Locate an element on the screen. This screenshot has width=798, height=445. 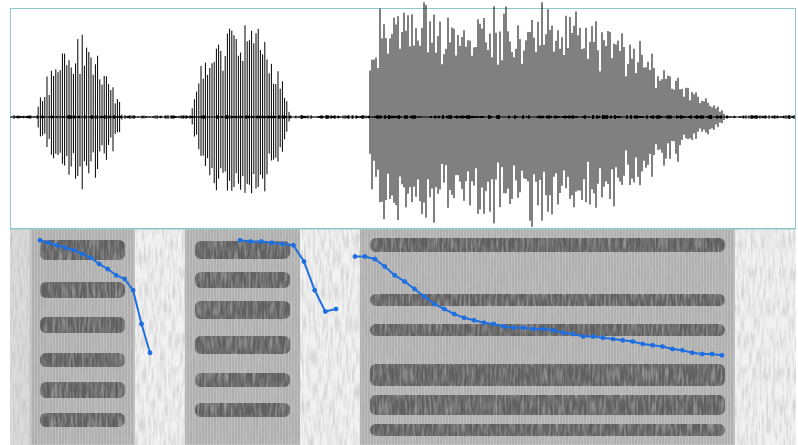
pitch-contour is located at coordinates (288, 276).